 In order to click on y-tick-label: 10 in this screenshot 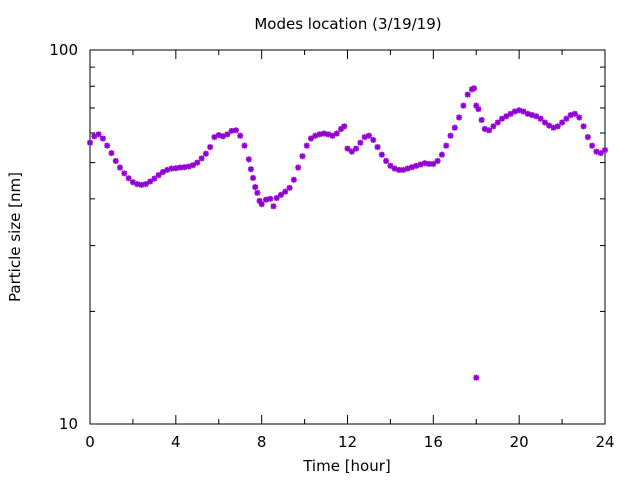, I will do `click(68, 424)`.